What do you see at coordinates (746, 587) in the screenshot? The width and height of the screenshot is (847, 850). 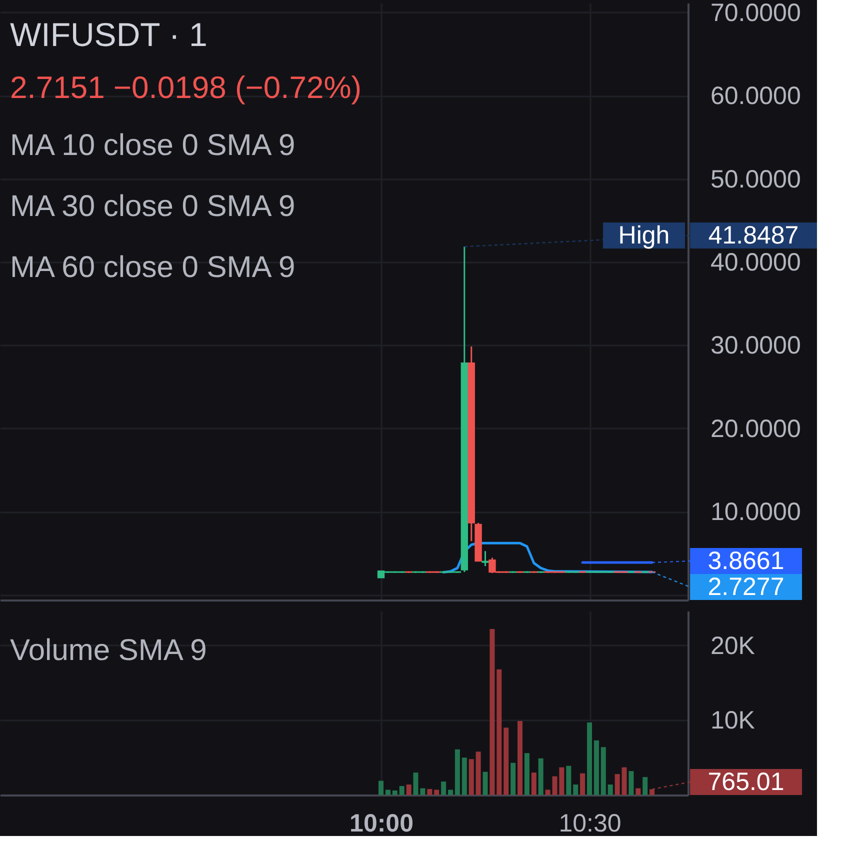 I see `annotation: 2.7277` at bounding box center [746, 587].